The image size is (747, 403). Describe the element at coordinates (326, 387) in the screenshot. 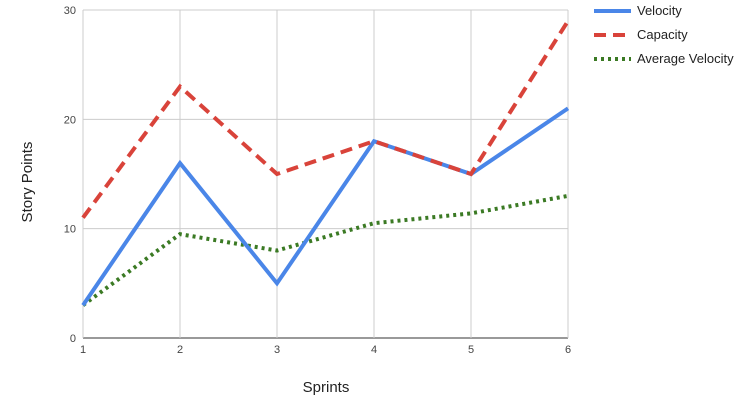

I see `x-axis-title: Sprints` at that location.